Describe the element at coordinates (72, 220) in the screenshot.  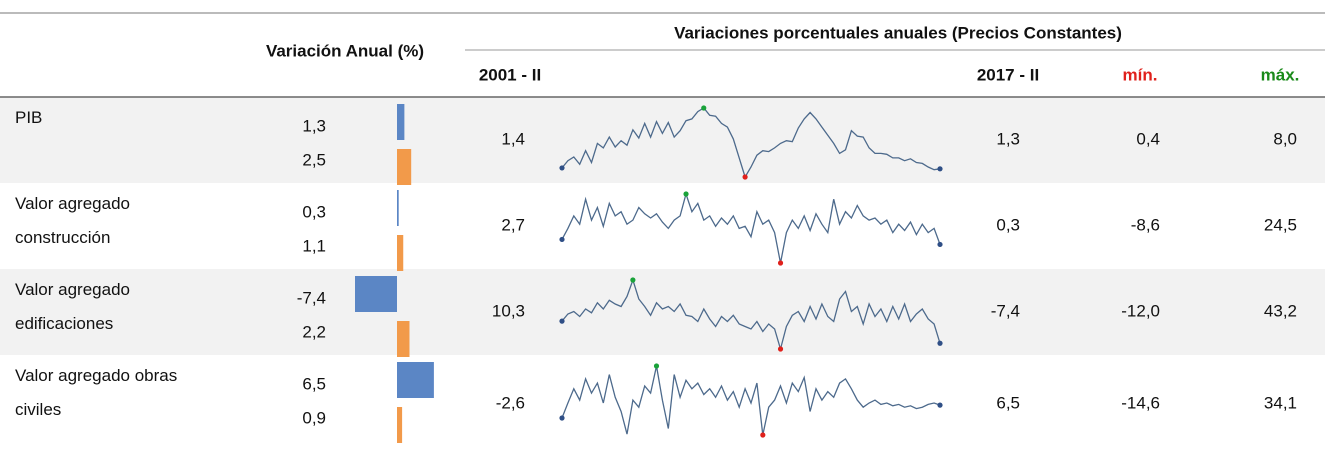
I see `row-label: Valor agregado construcción` at that location.